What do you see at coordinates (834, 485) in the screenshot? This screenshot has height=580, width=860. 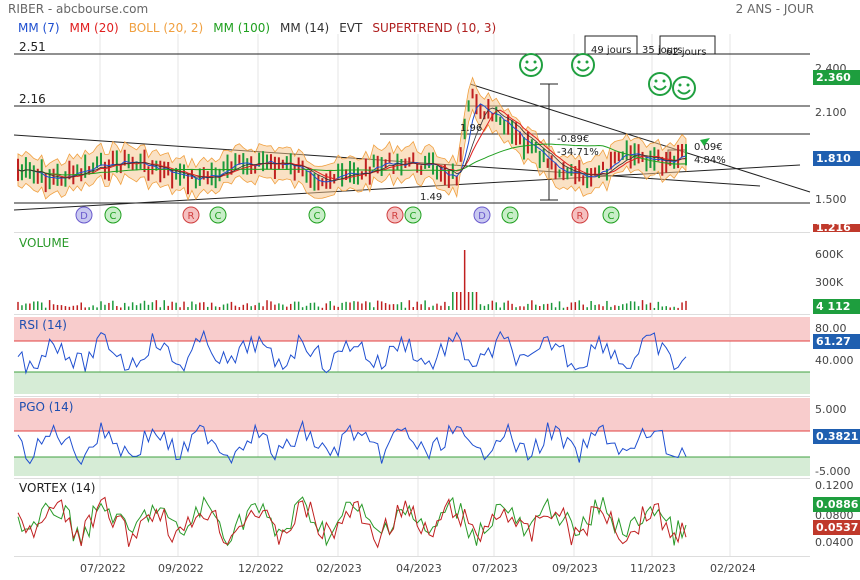 I see `vortex-tick-1: 0.1200` at bounding box center [834, 485].